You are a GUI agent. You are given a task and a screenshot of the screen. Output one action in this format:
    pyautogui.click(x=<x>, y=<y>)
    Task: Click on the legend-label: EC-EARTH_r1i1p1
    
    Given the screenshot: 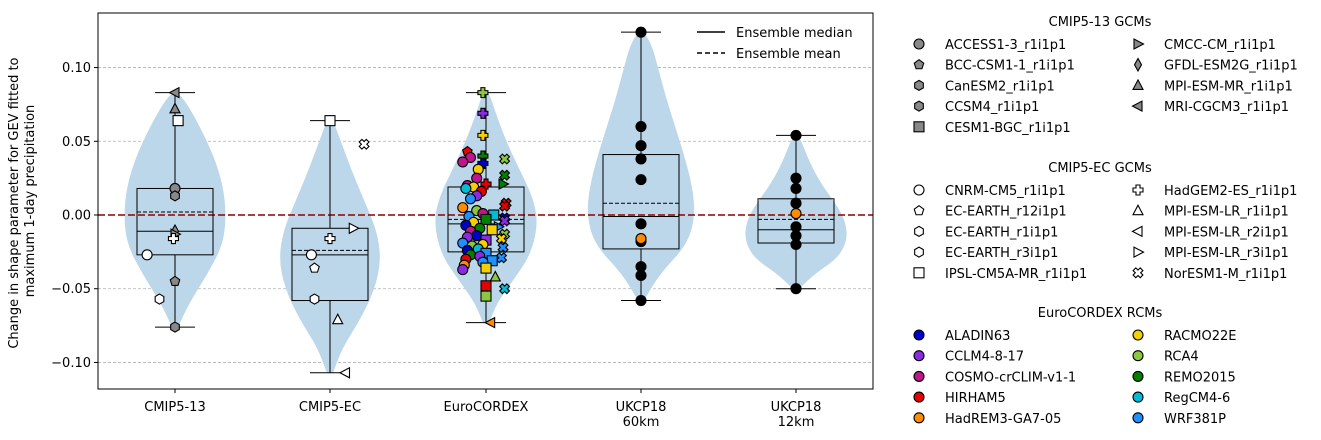 What is the action you would take?
    pyautogui.click(x=1001, y=232)
    